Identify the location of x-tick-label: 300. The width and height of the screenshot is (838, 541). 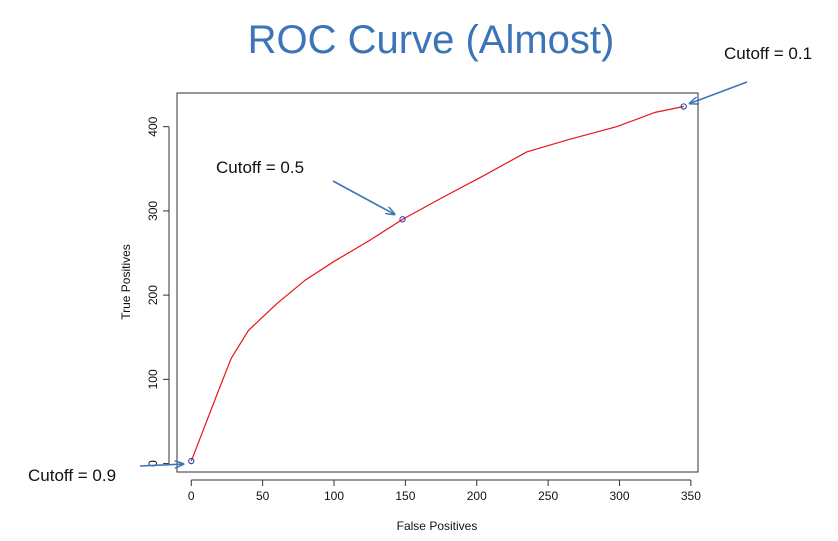
(619, 496).